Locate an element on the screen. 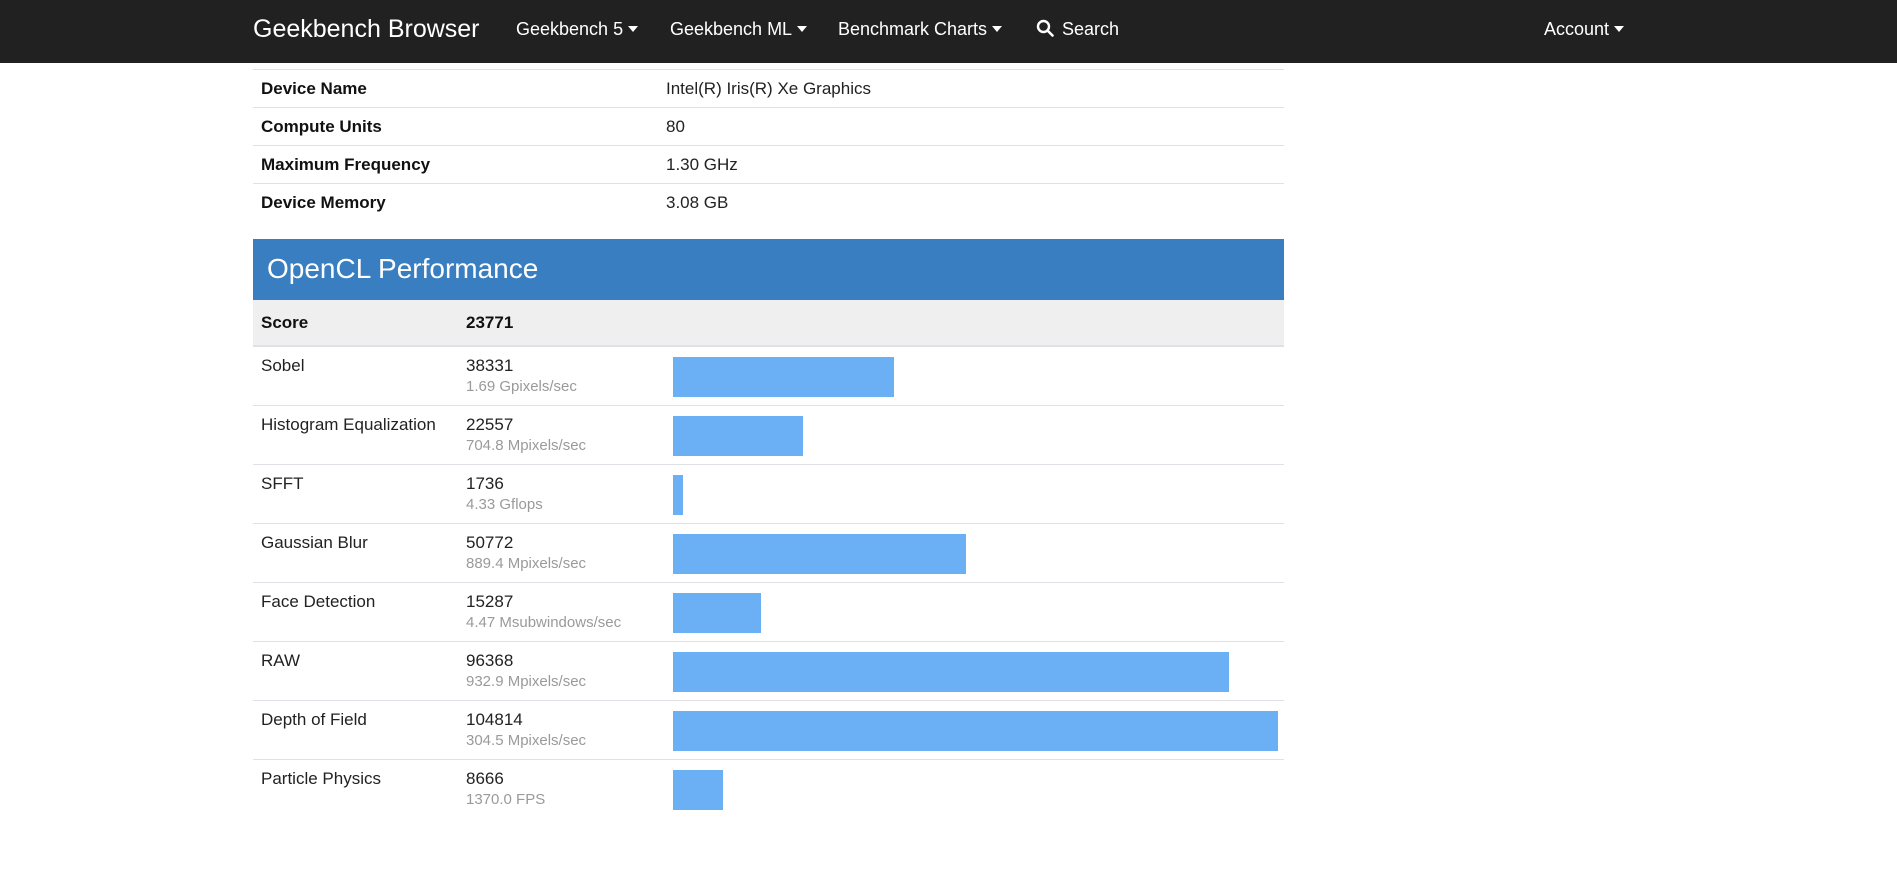 The height and width of the screenshot is (879, 1897). section-title: OpenCL Performance is located at coordinates (403, 268).